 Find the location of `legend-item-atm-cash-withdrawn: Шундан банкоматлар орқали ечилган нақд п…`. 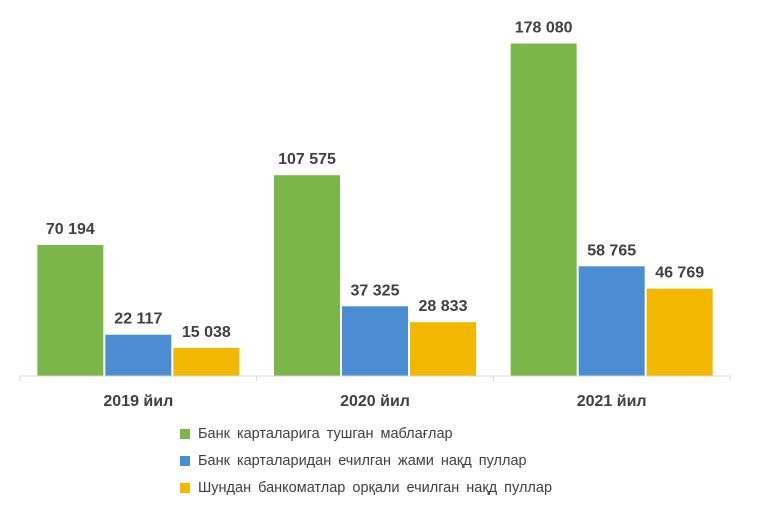

legend-item-atm-cash-withdrawn: Шундан банкоматлар орқали ечилган нақд п… is located at coordinates (366, 487).